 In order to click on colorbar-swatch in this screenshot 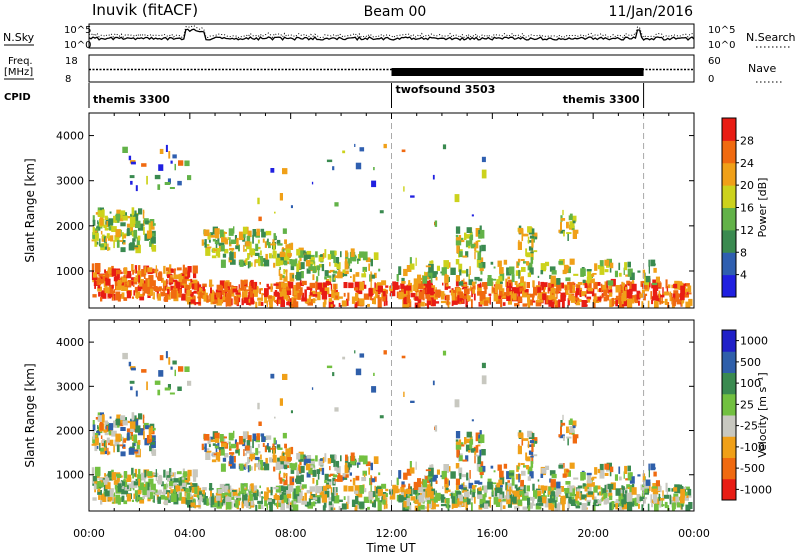, I will do `click(729, 264)`.